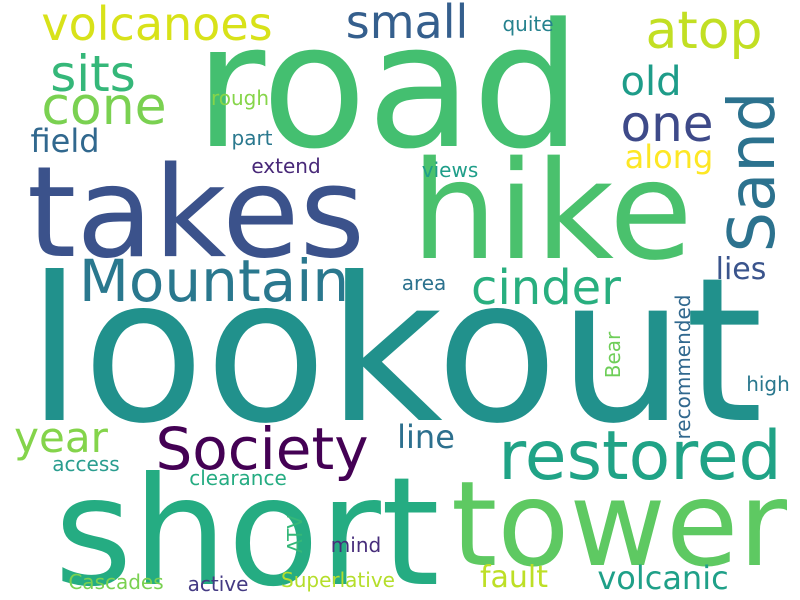 The image size is (800, 600). What do you see at coordinates (65, 141) in the screenshot?
I see `word-field: field` at bounding box center [65, 141].